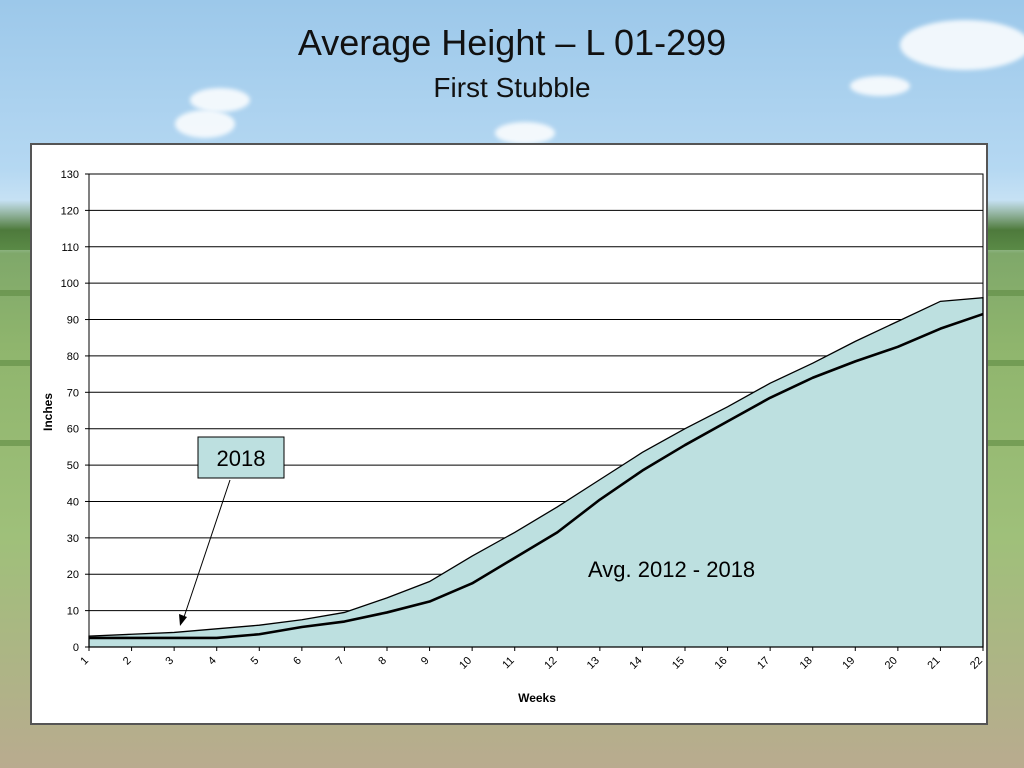 Image resolution: width=1024 pixels, height=768 pixels. I want to click on y-tick-label-80: 80, so click(73, 357).